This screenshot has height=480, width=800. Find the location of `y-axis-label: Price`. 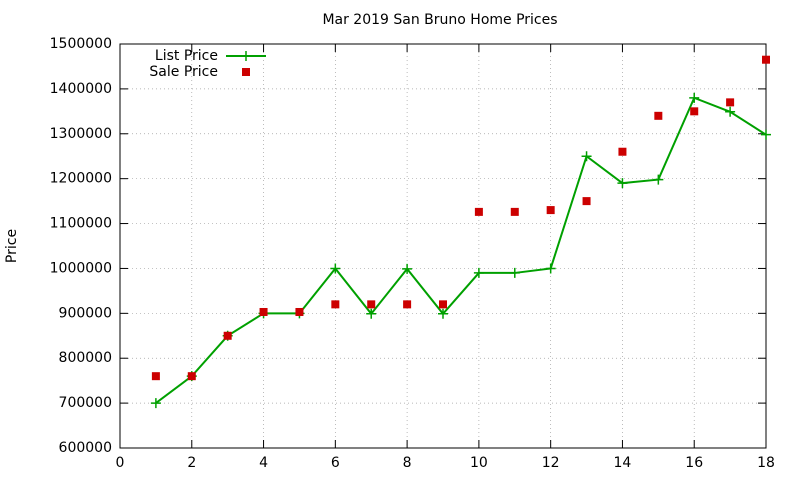

y-axis-label: Price is located at coordinates (12, 246).